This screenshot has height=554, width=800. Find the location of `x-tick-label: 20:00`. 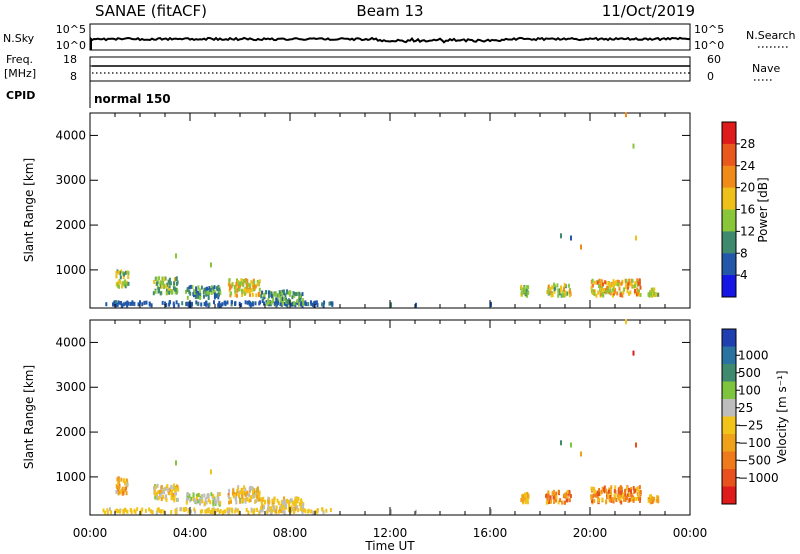

x-tick-label: 20:00 is located at coordinates (590, 533).